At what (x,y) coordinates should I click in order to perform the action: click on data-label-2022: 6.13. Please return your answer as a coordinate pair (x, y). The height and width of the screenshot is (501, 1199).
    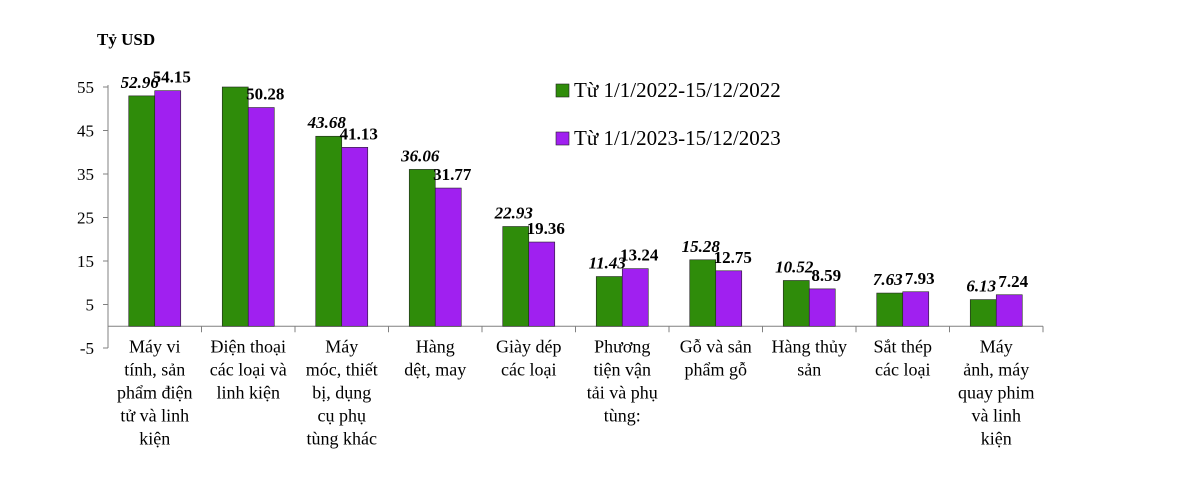
    Looking at the image, I should click on (981, 286).